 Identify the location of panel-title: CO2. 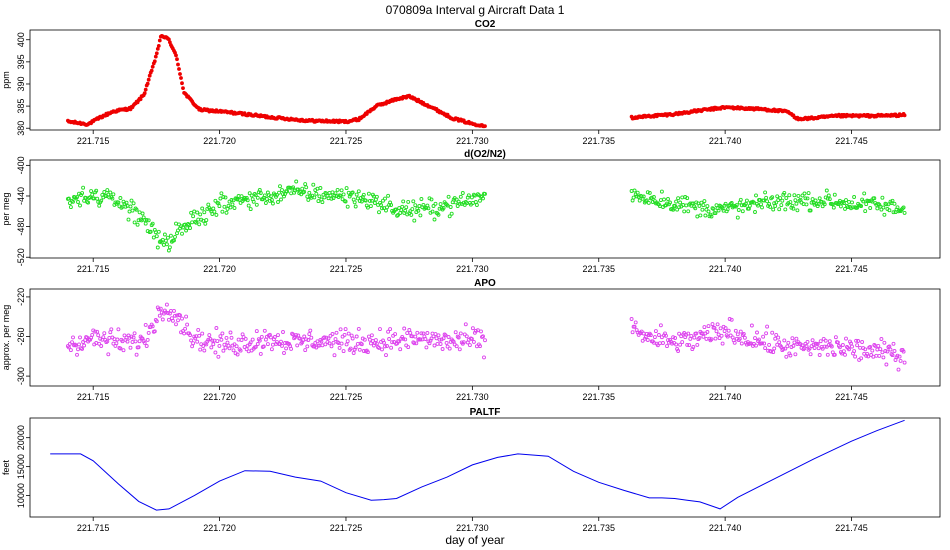
(485, 24).